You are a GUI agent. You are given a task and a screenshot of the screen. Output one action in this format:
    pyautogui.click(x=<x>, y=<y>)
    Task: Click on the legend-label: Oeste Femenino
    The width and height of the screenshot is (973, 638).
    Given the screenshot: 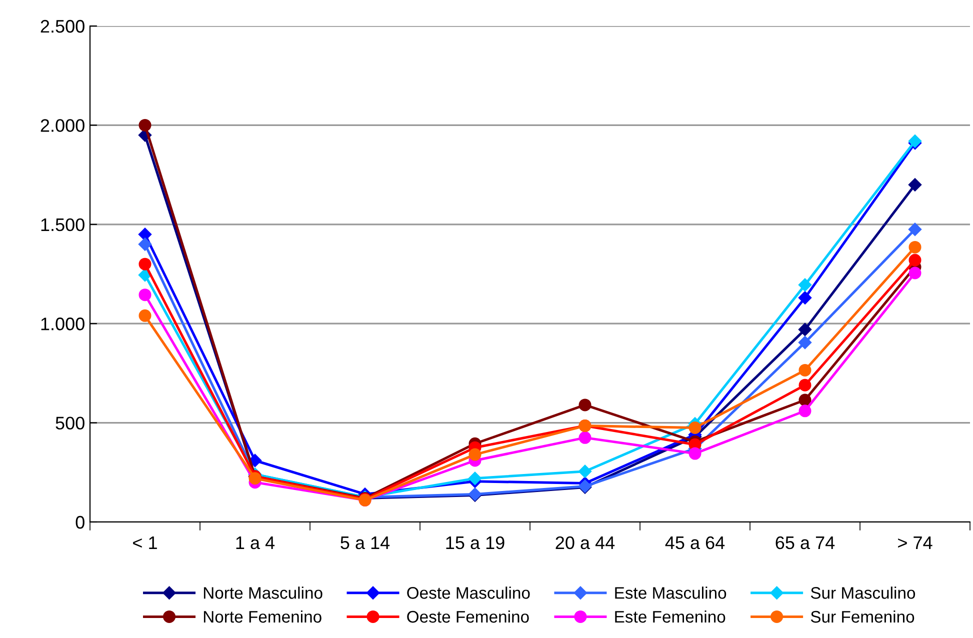 What is the action you would take?
    pyautogui.click(x=468, y=616)
    